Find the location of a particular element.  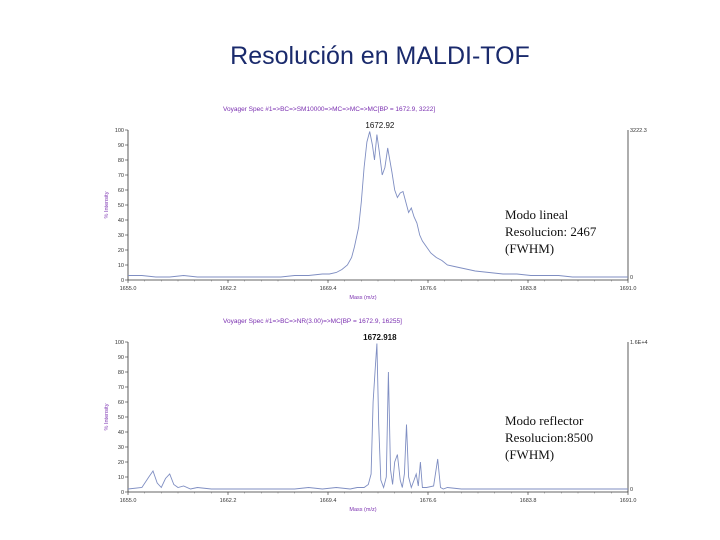

right-max-label: 1.6E+4 is located at coordinates (639, 343).